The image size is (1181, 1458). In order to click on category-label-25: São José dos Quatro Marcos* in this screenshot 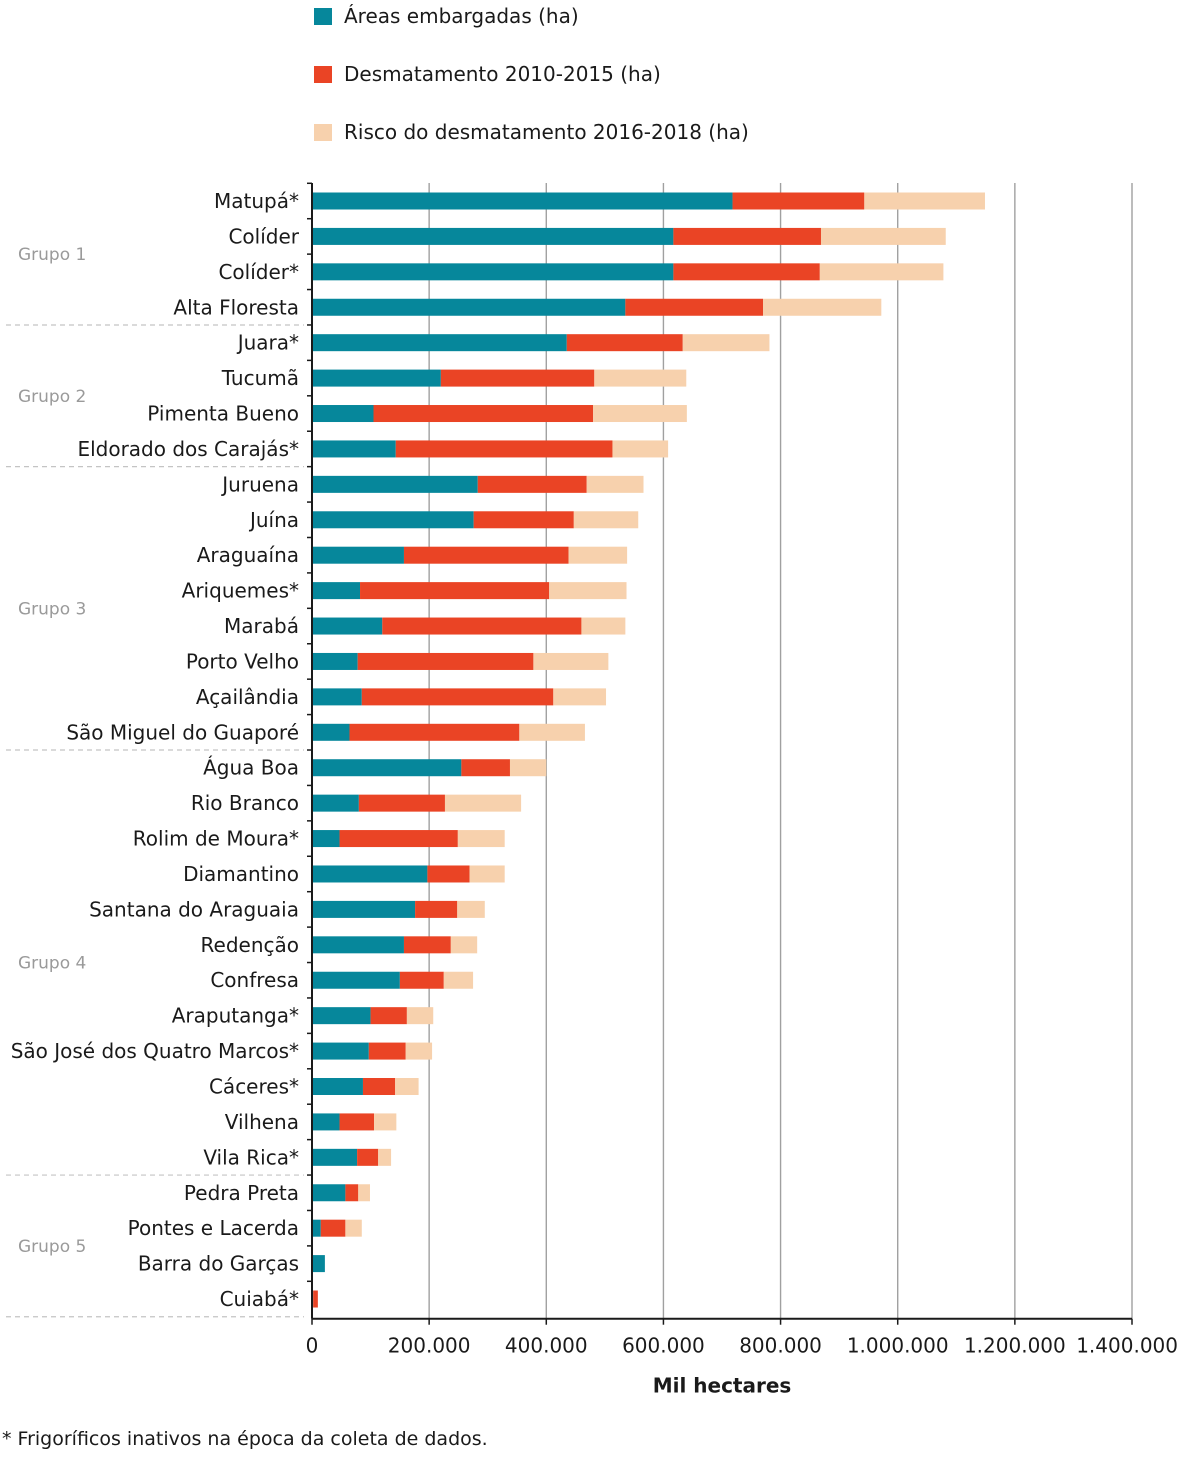, I will do `click(155, 1051)`.